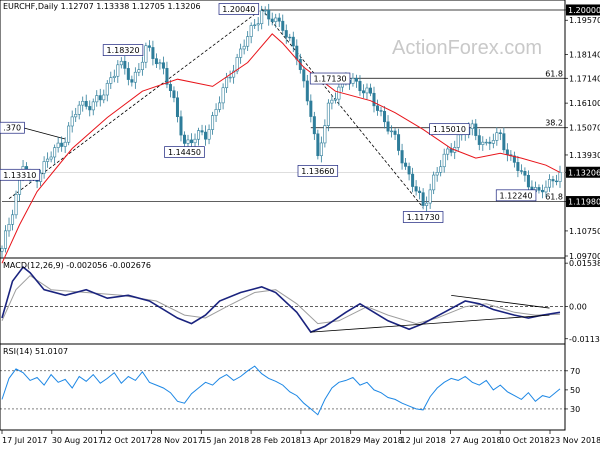 The image size is (600, 450). What do you see at coordinates (325, 440) in the screenshot?
I see `x-tick-label: 13 Apr 2018` at bounding box center [325, 440].